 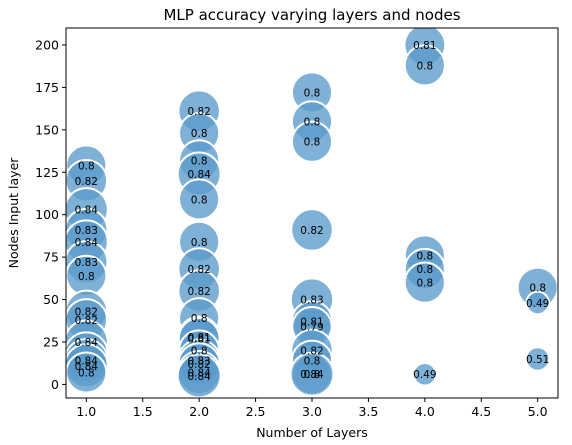 What do you see at coordinates (481, 411) in the screenshot?
I see `x-tick-label: 4.5` at bounding box center [481, 411].